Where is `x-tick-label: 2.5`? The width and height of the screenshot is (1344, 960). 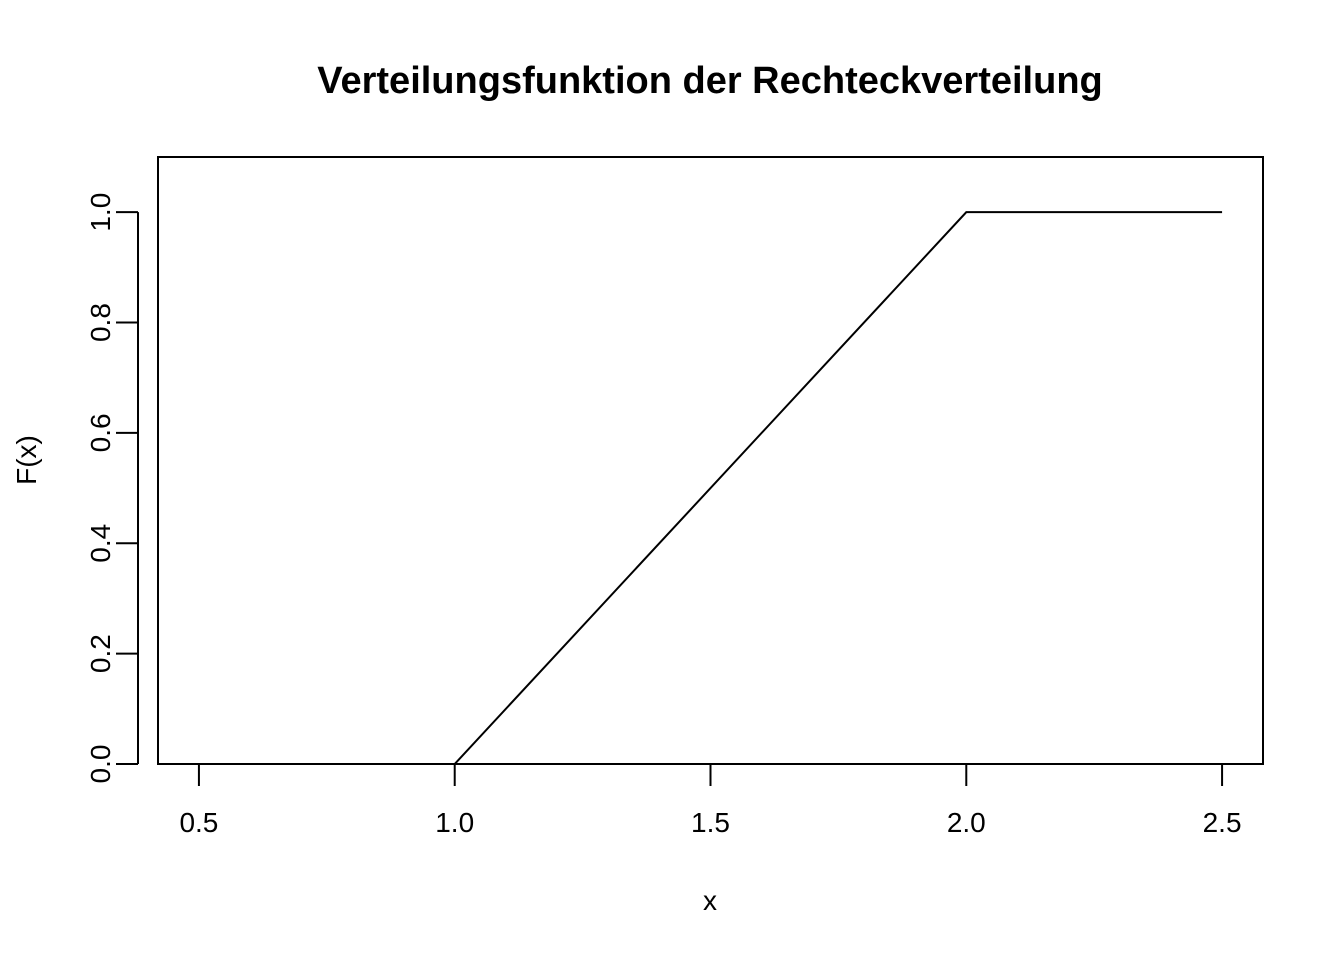
x-tick-label: 2.5 is located at coordinates (1222, 822).